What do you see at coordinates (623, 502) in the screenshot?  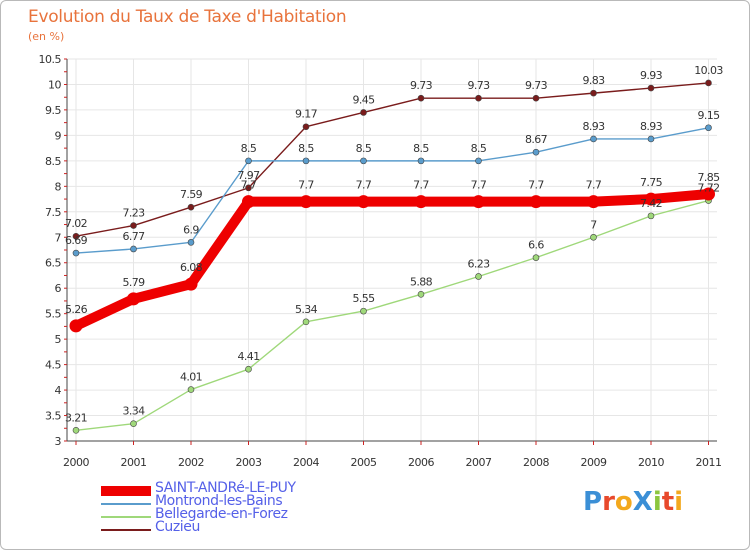 I see `logo-letter: o` at bounding box center [623, 502].